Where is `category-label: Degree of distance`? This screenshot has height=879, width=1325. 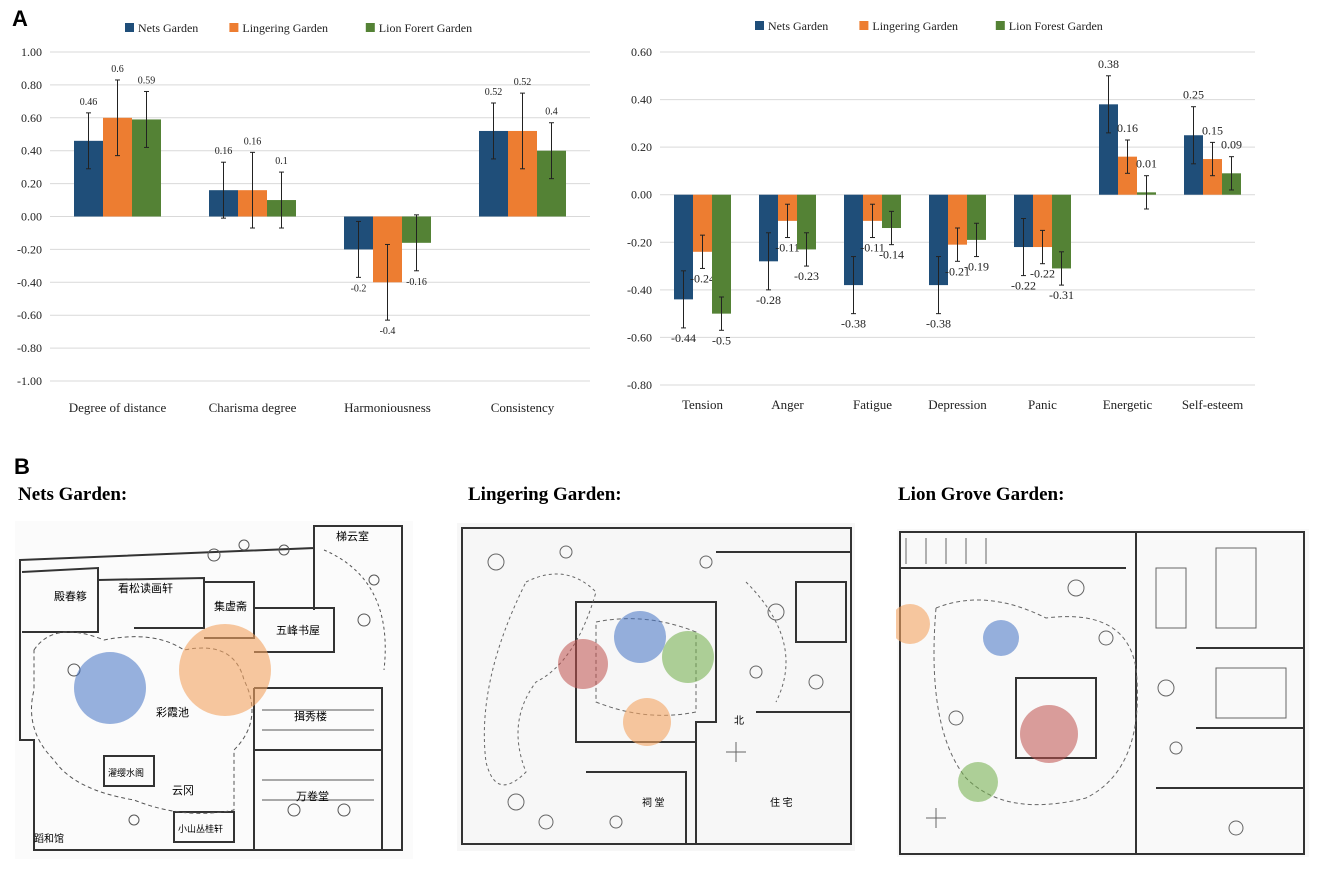
category-label: Degree of distance is located at coordinates (118, 407).